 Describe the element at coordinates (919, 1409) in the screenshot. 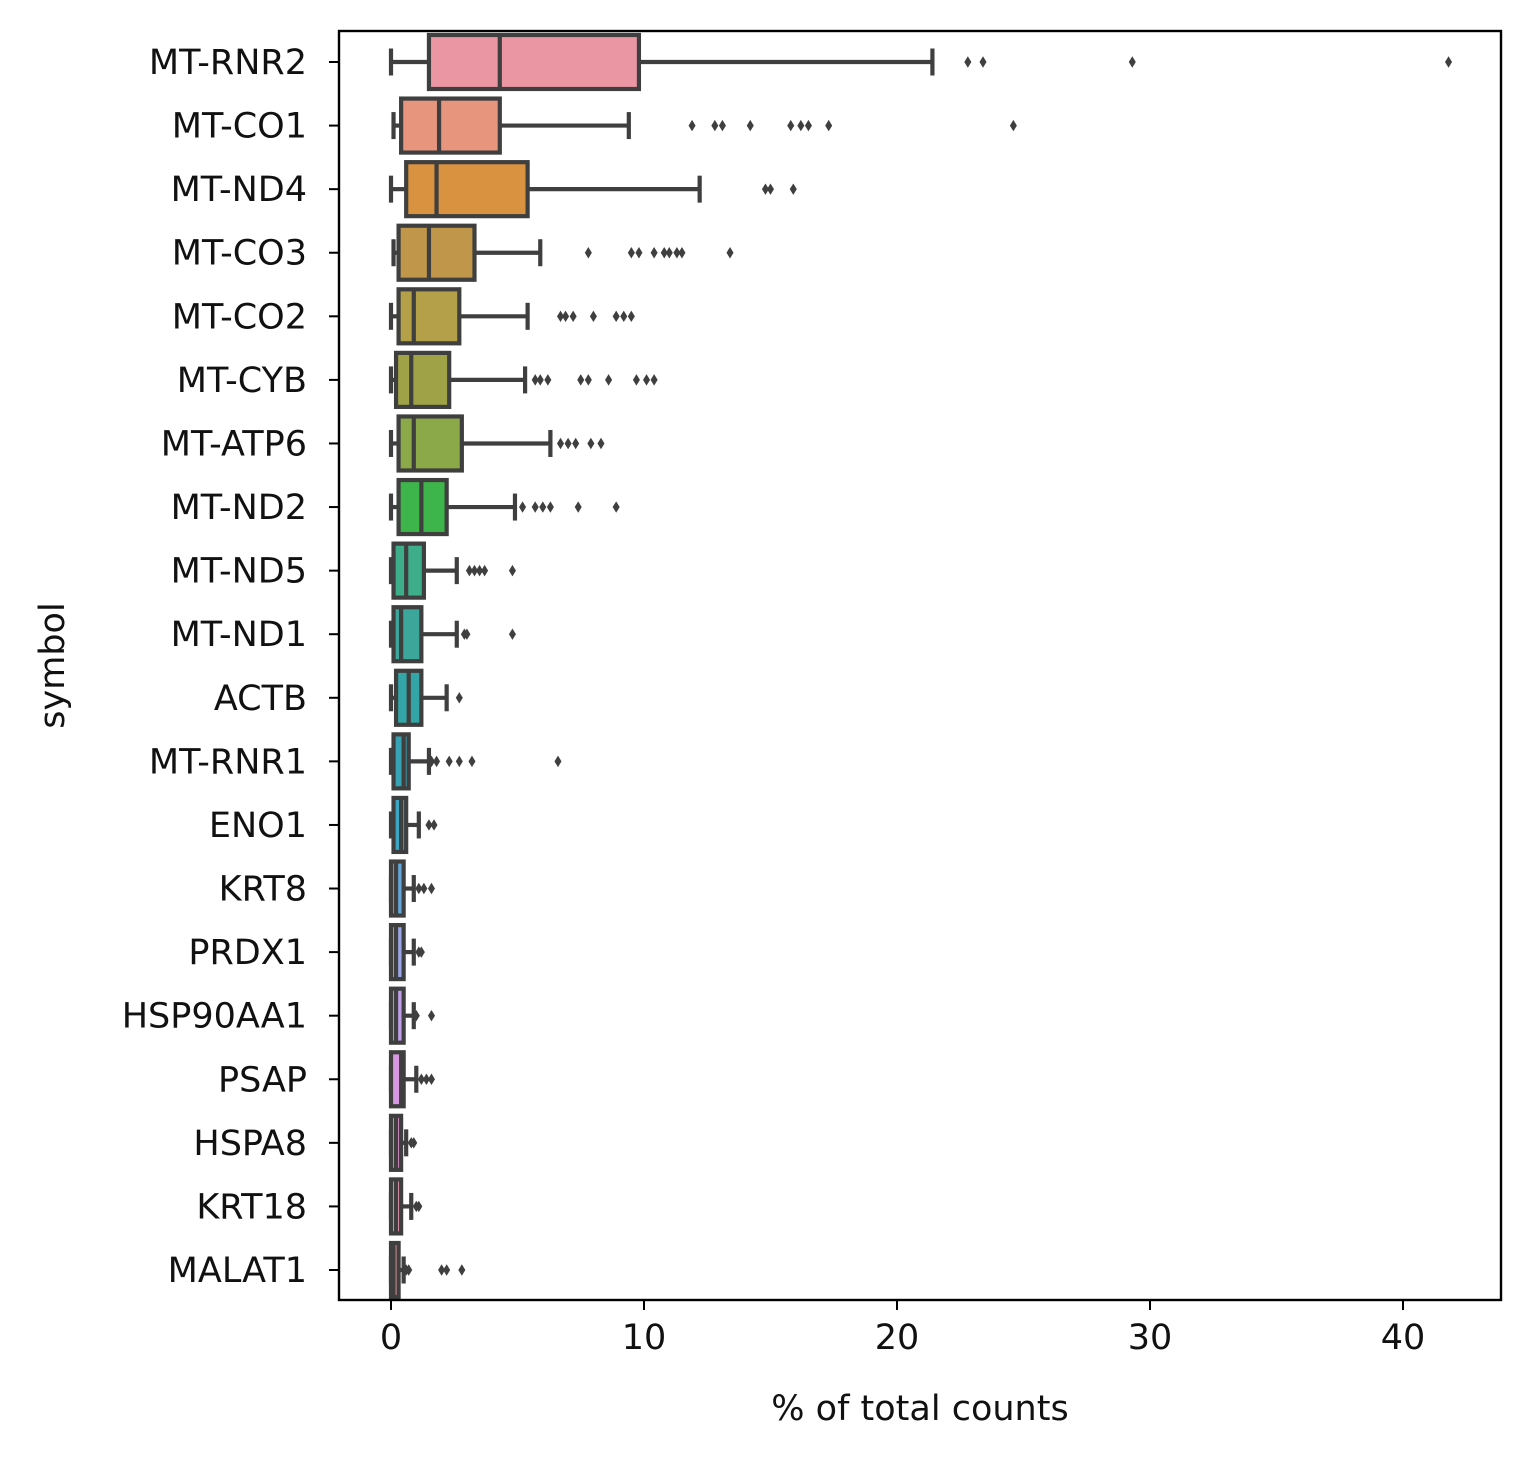

I see `x-axis-title: % of total counts` at that location.